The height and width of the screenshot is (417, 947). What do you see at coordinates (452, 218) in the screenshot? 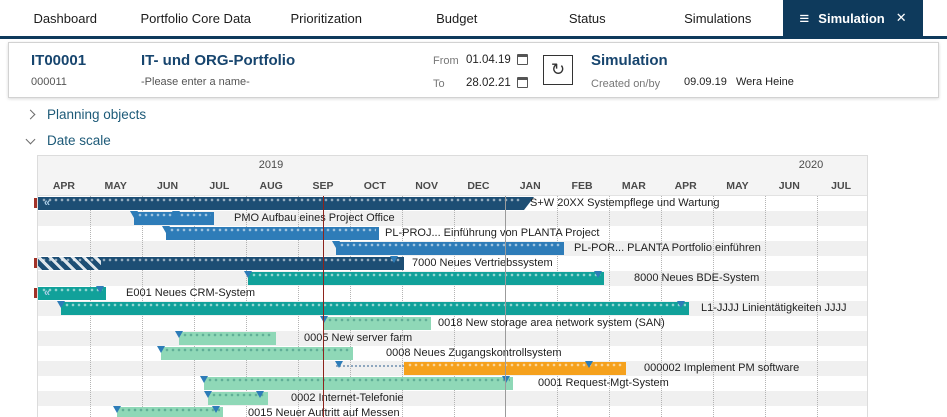
I see `gantt-row: PMO Aufbau eines Project Office` at bounding box center [452, 218].